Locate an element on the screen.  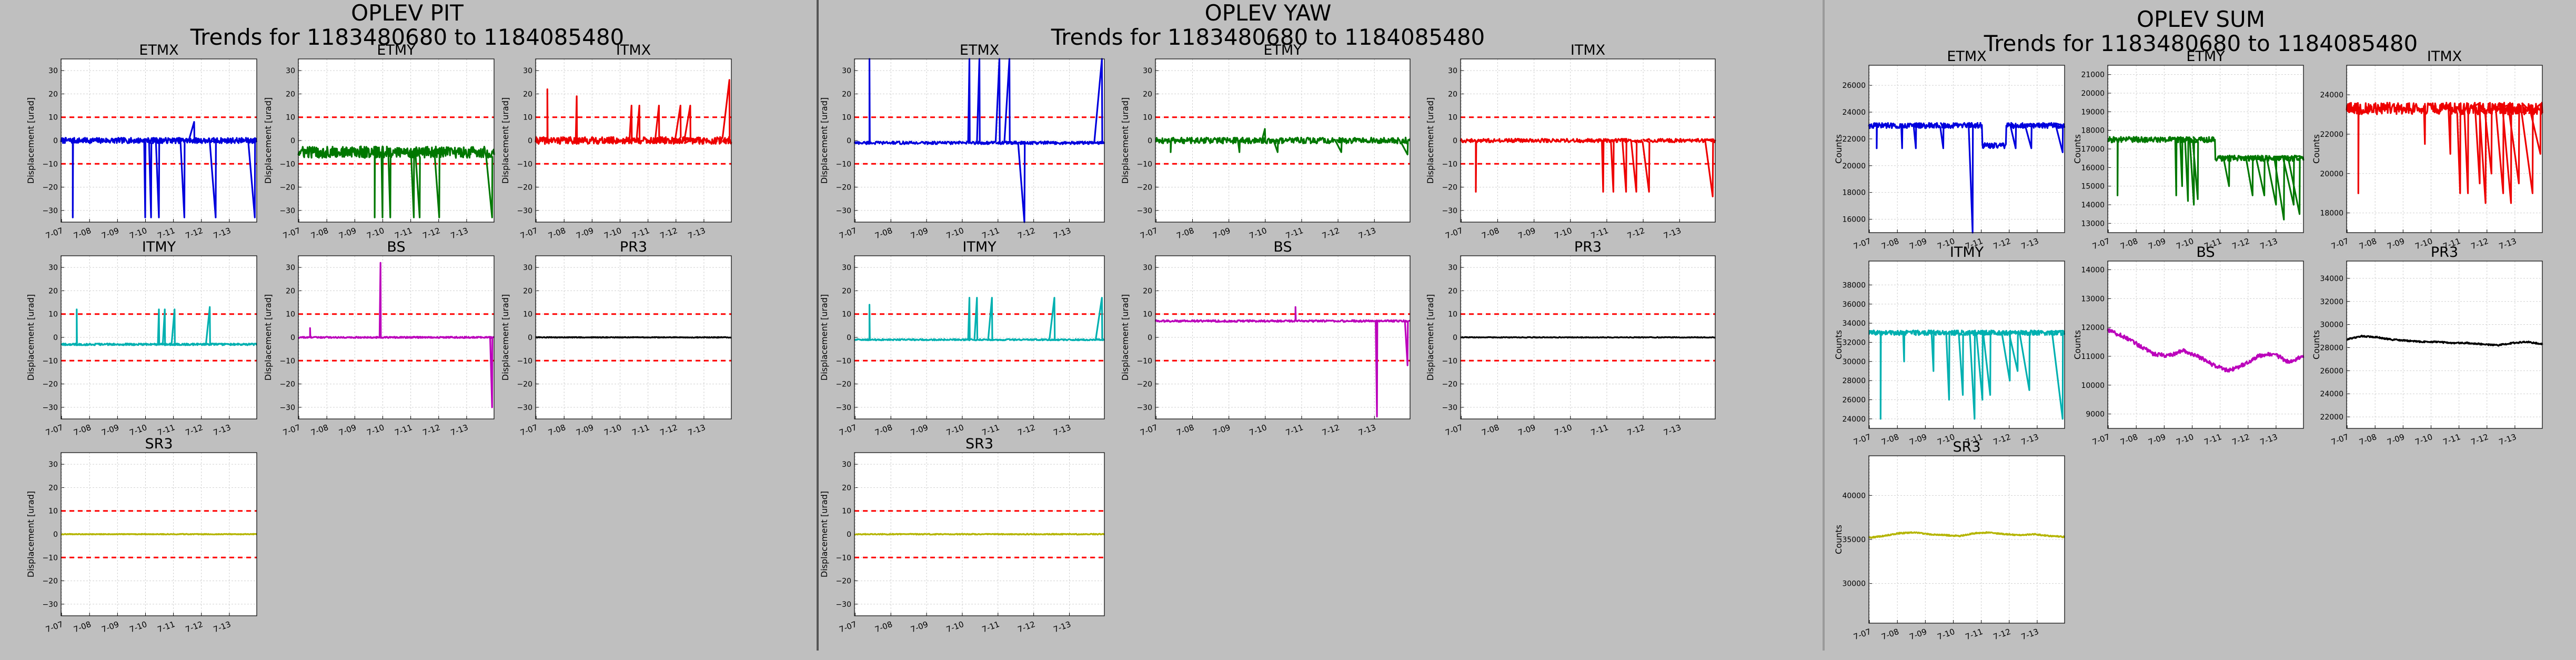
g0-etmy-ytick-label-5: 20 is located at coordinates (291, 94).